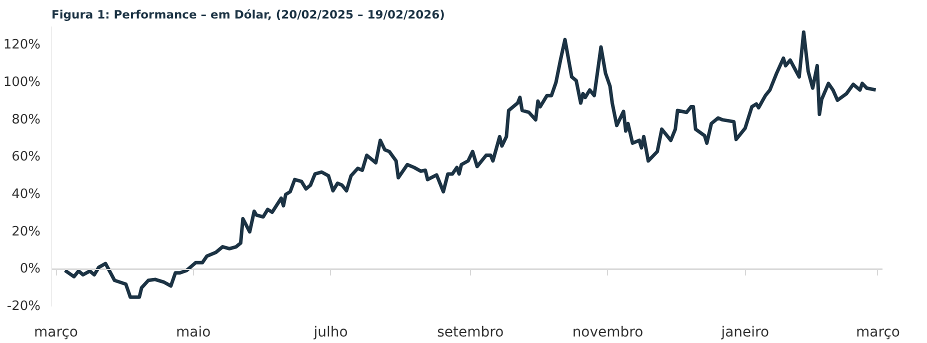  What do you see at coordinates (23, 306) in the screenshot?
I see `y-tick-label: -20%` at bounding box center [23, 306].